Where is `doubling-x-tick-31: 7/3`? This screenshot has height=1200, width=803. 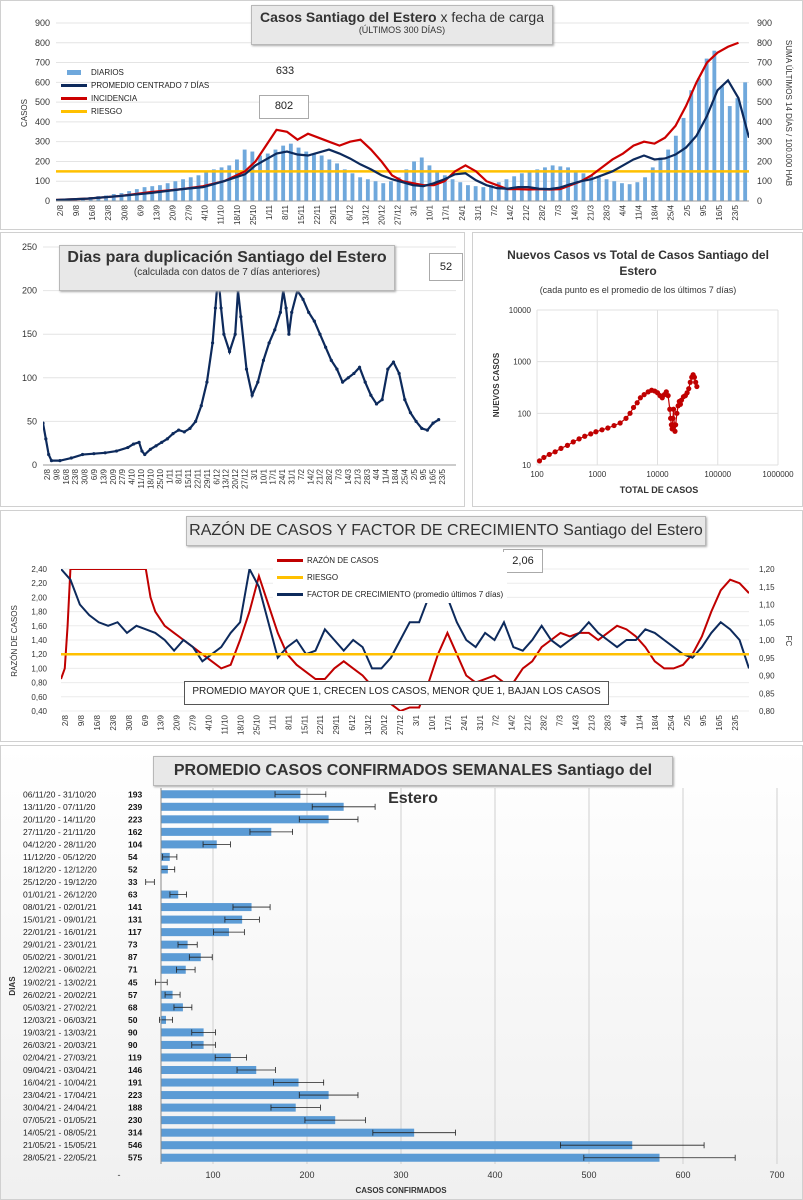 doubling-x-tick-31: 7/3 is located at coordinates (339, 474).